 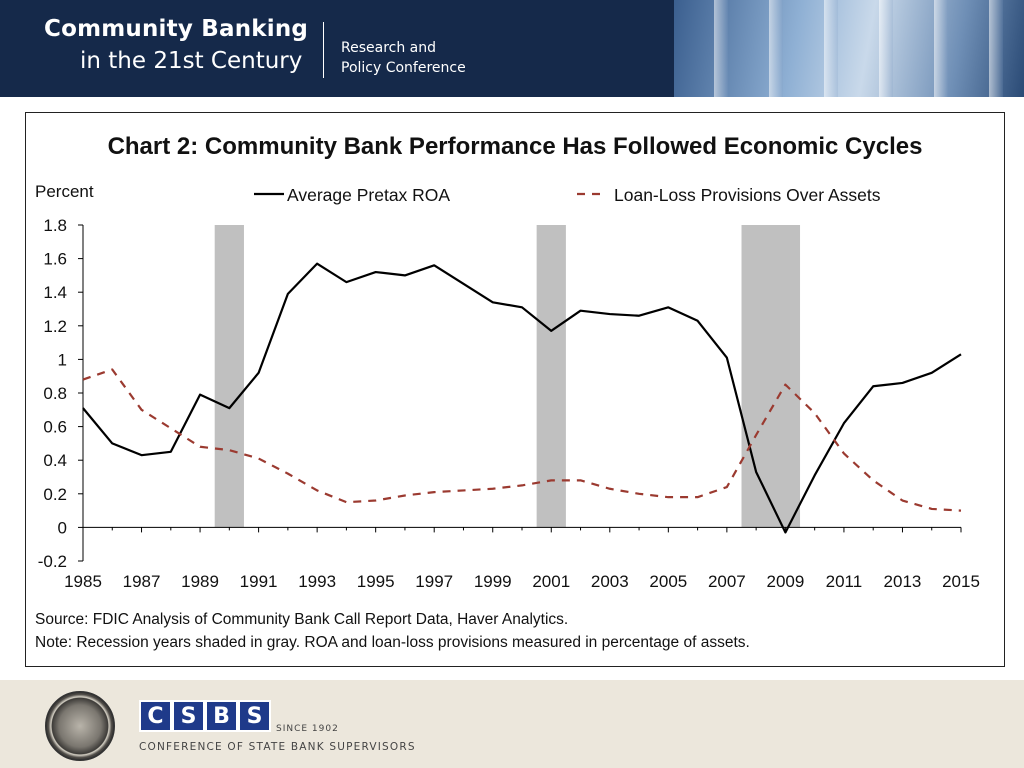 What do you see at coordinates (55, 460) in the screenshot?
I see `y-tick-label: 0.4` at bounding box center [55, 460].